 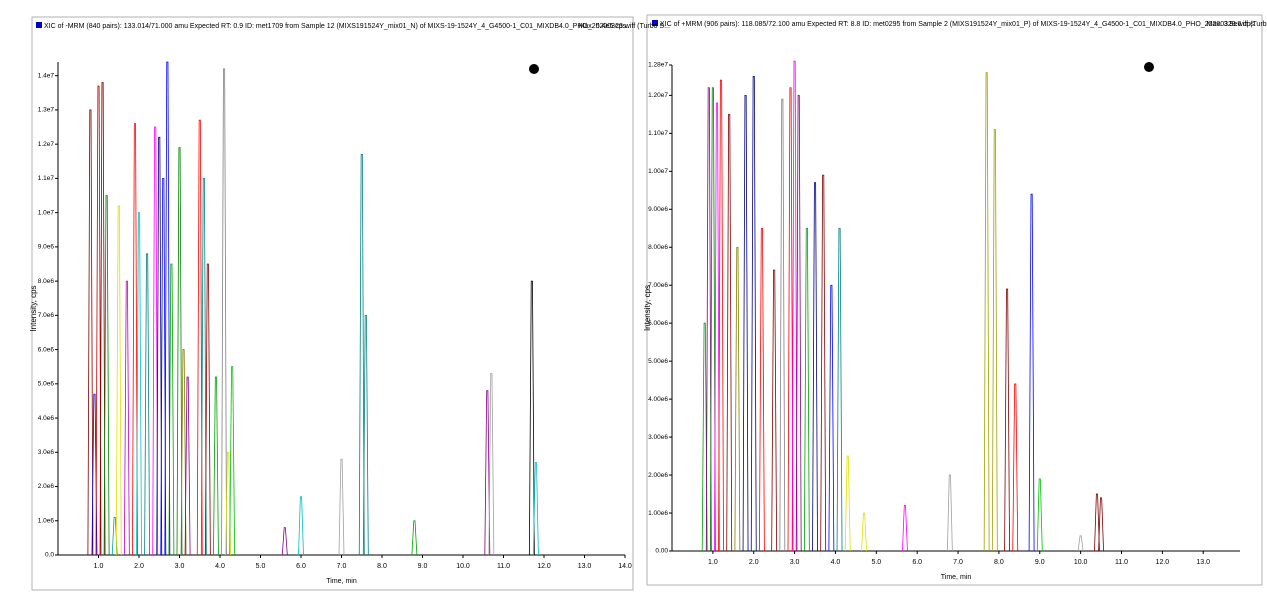 I want to click on y-tick-label: 1.1e7, so click(x=46, y=178).